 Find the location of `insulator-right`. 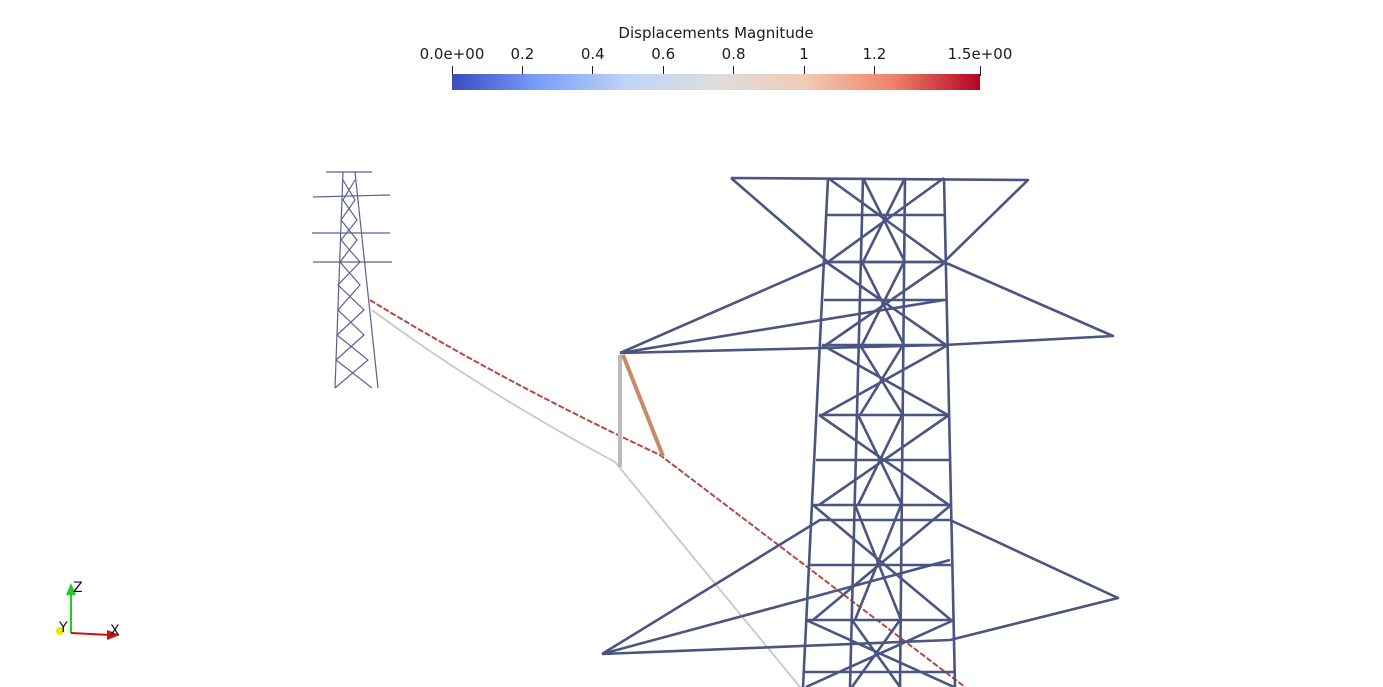

insulator-right is located at coordinates (643, 405).